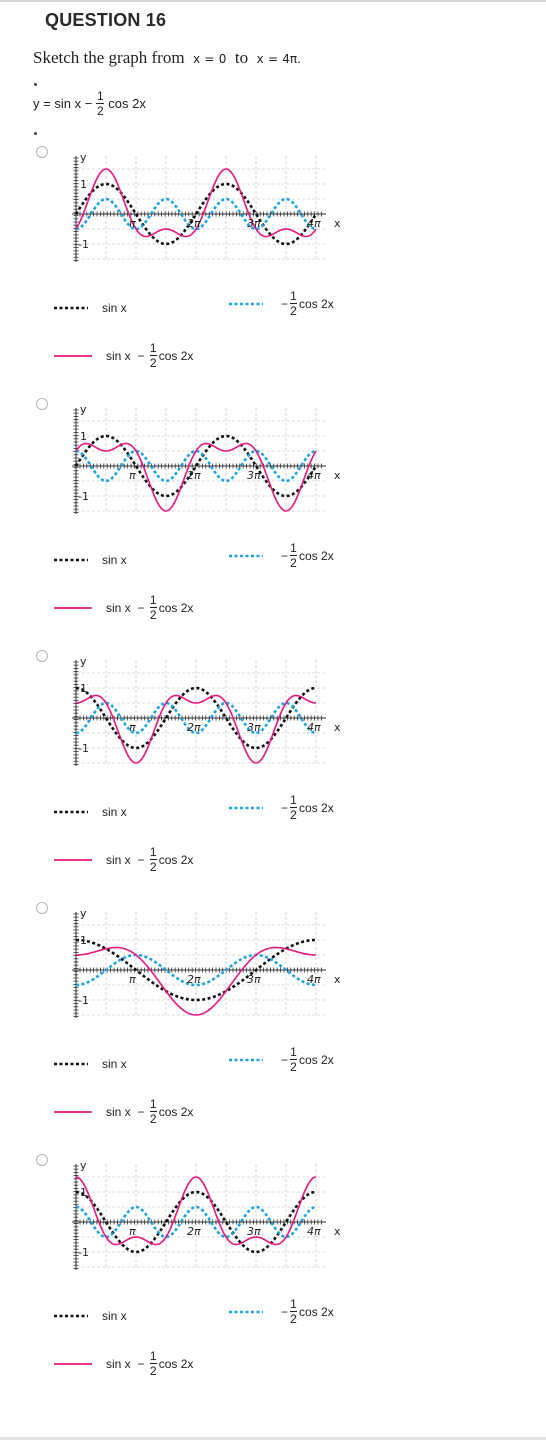 The image size is (546, 1440). I want to click on grid, so click(199, 1216).